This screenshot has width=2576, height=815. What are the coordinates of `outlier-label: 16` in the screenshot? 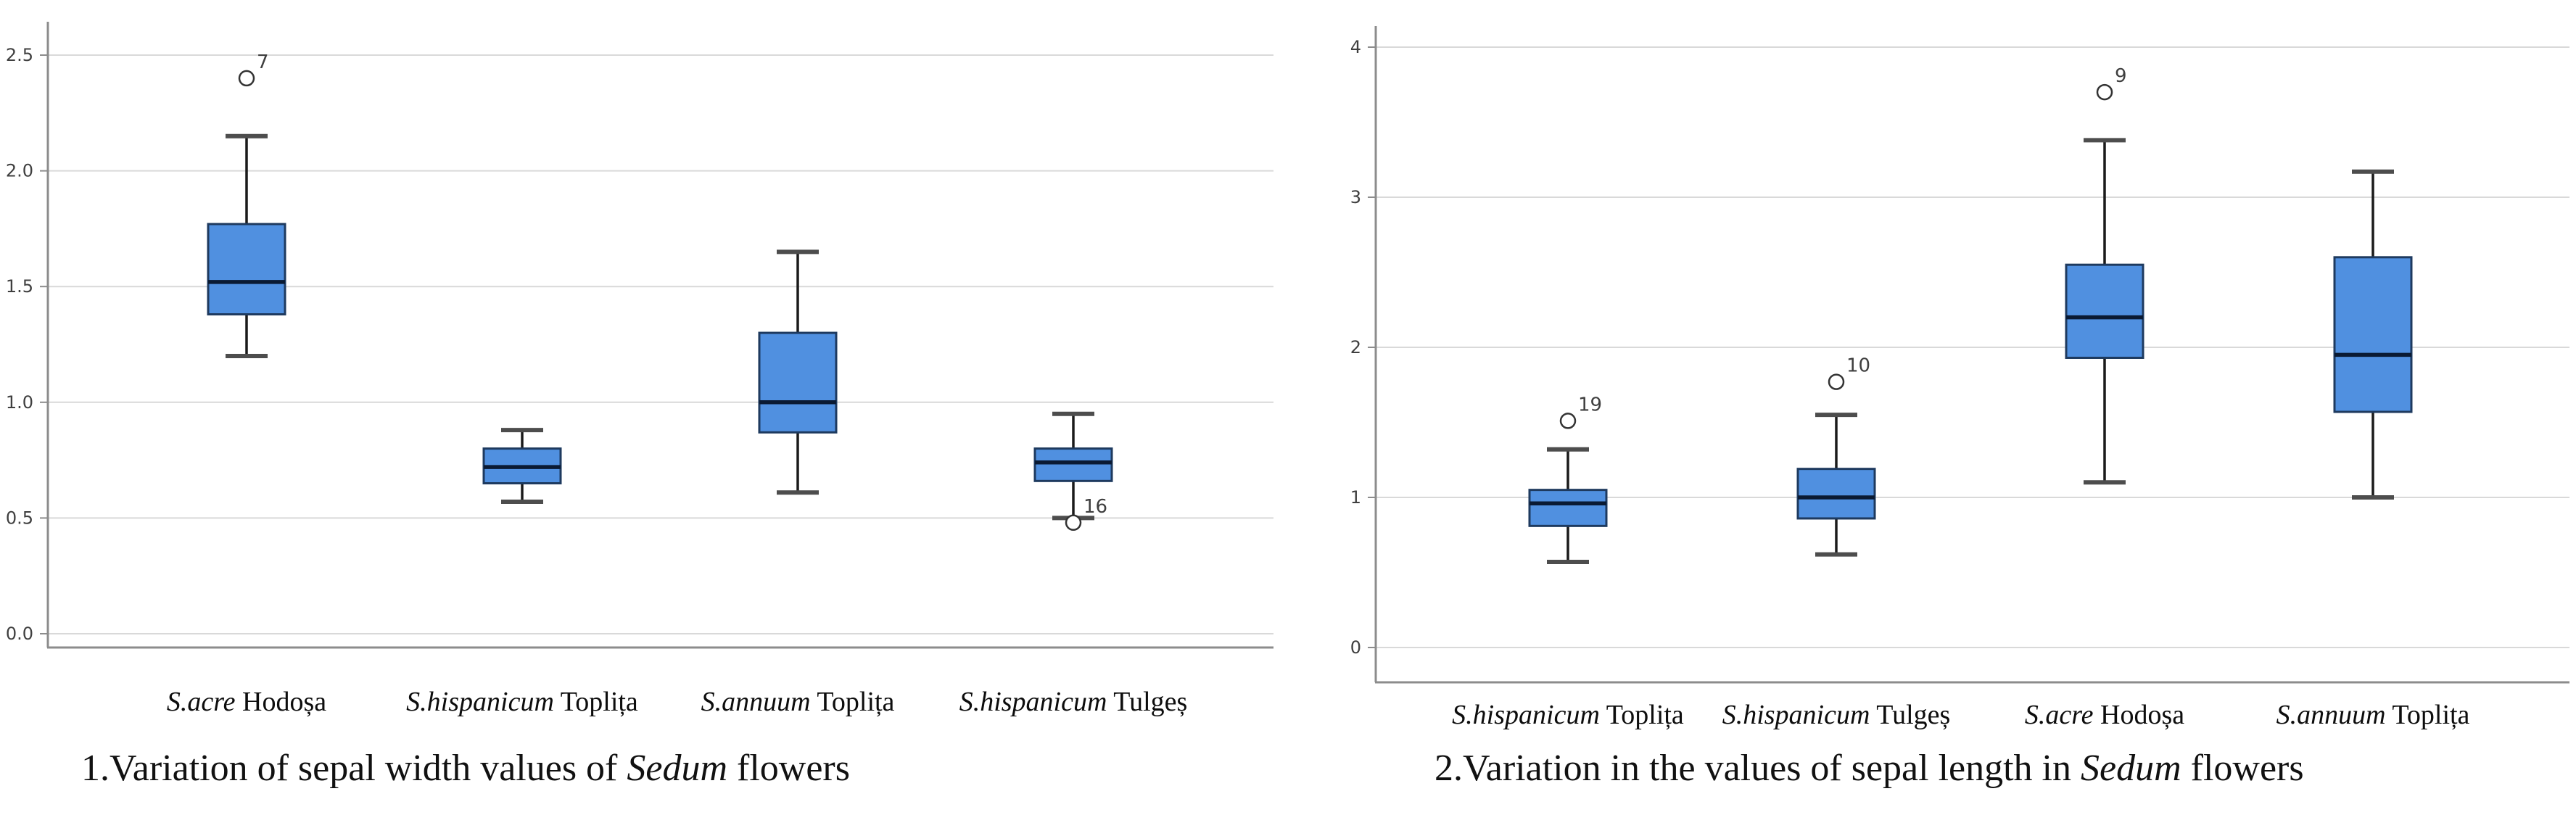 It's located at (1095, 507).